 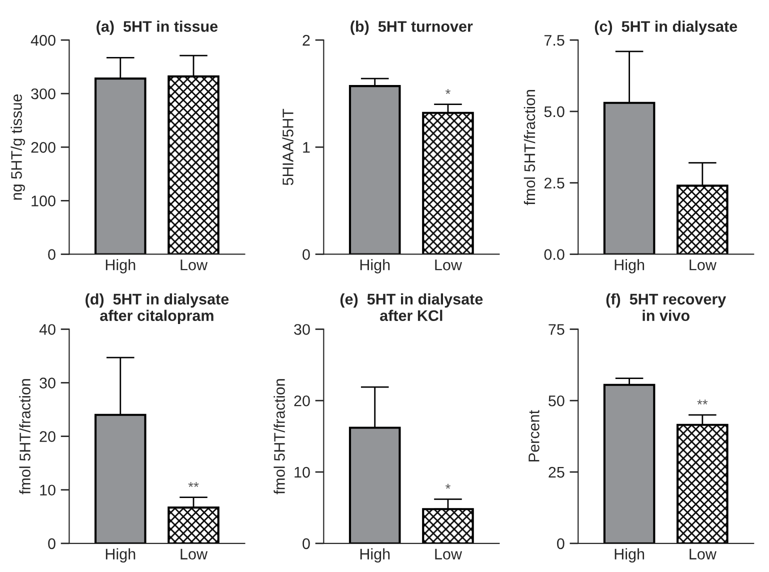 I want to click on y-tick-label: 0.0, so click(x=554, y=254).